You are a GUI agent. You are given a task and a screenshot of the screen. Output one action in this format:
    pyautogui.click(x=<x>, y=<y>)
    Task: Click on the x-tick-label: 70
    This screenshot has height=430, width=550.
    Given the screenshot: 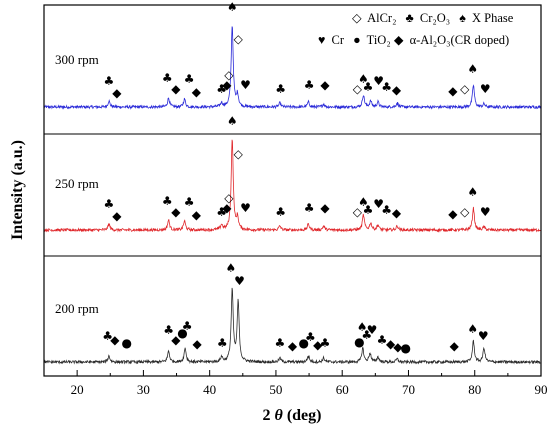 What is the action you would take?
    pyautogui.click(x=408, y=389)
    